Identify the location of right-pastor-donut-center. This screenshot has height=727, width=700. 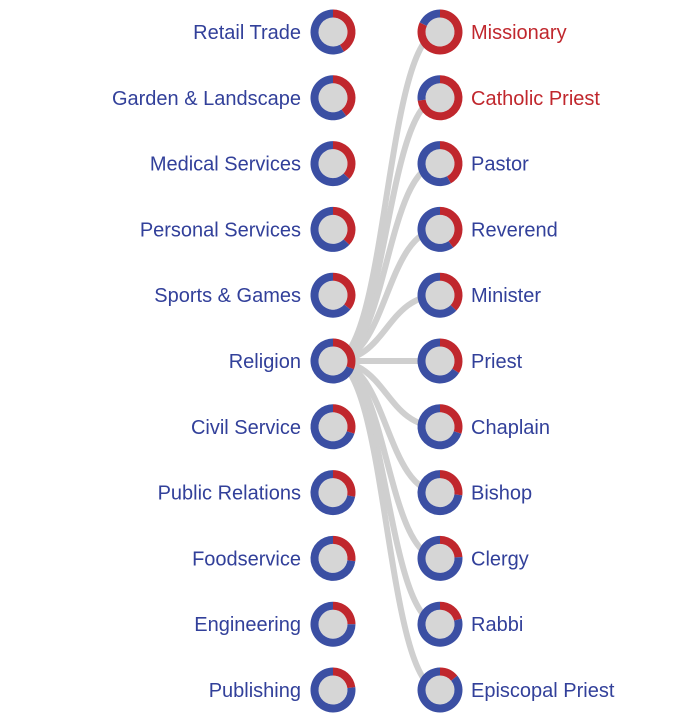
(440, 164).